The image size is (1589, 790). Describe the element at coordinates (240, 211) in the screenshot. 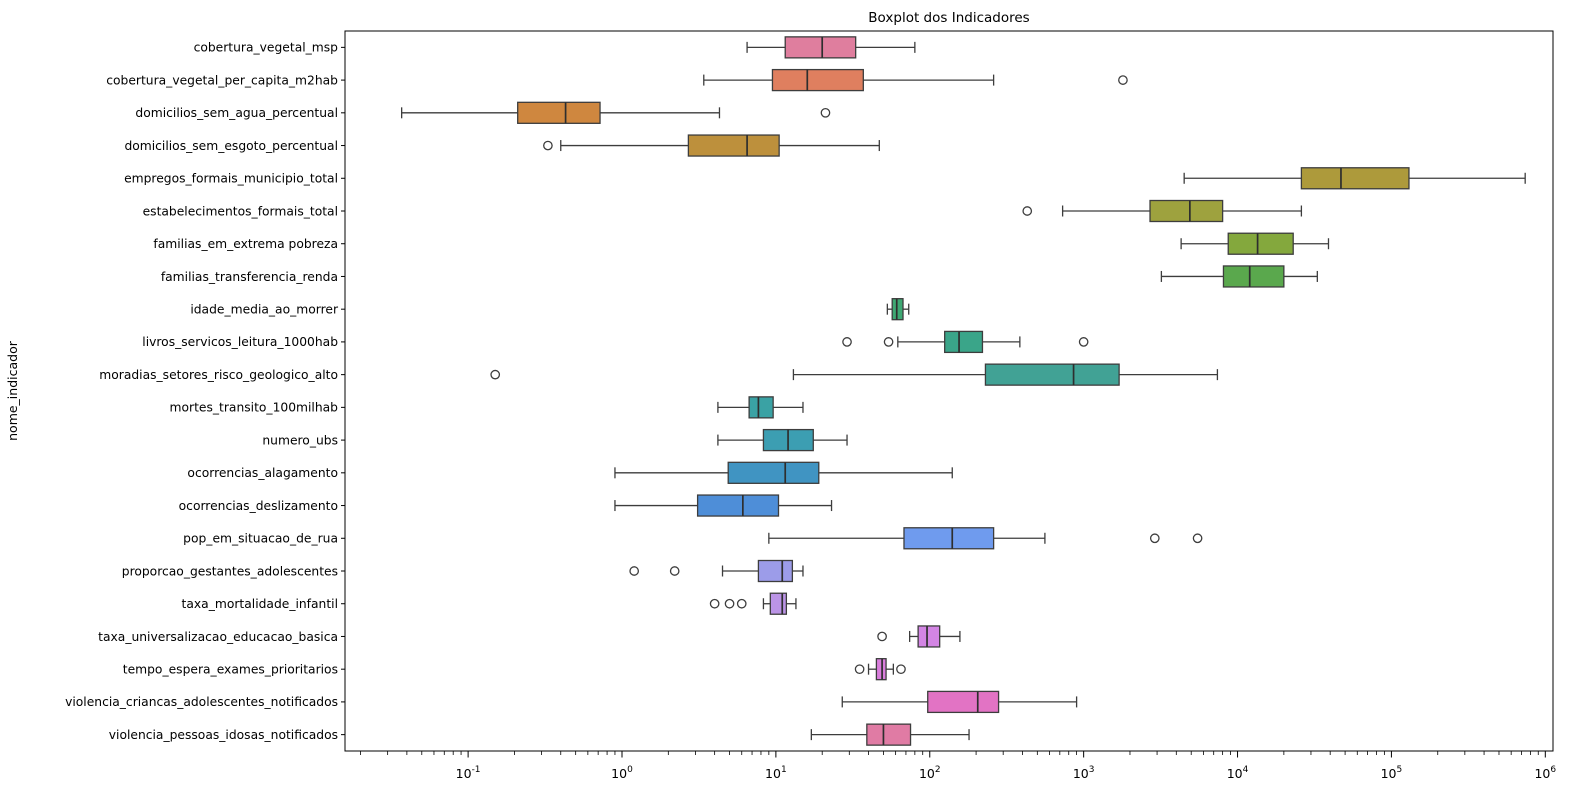

I see `category-label: estabelecimentos_formais_total` at that location.